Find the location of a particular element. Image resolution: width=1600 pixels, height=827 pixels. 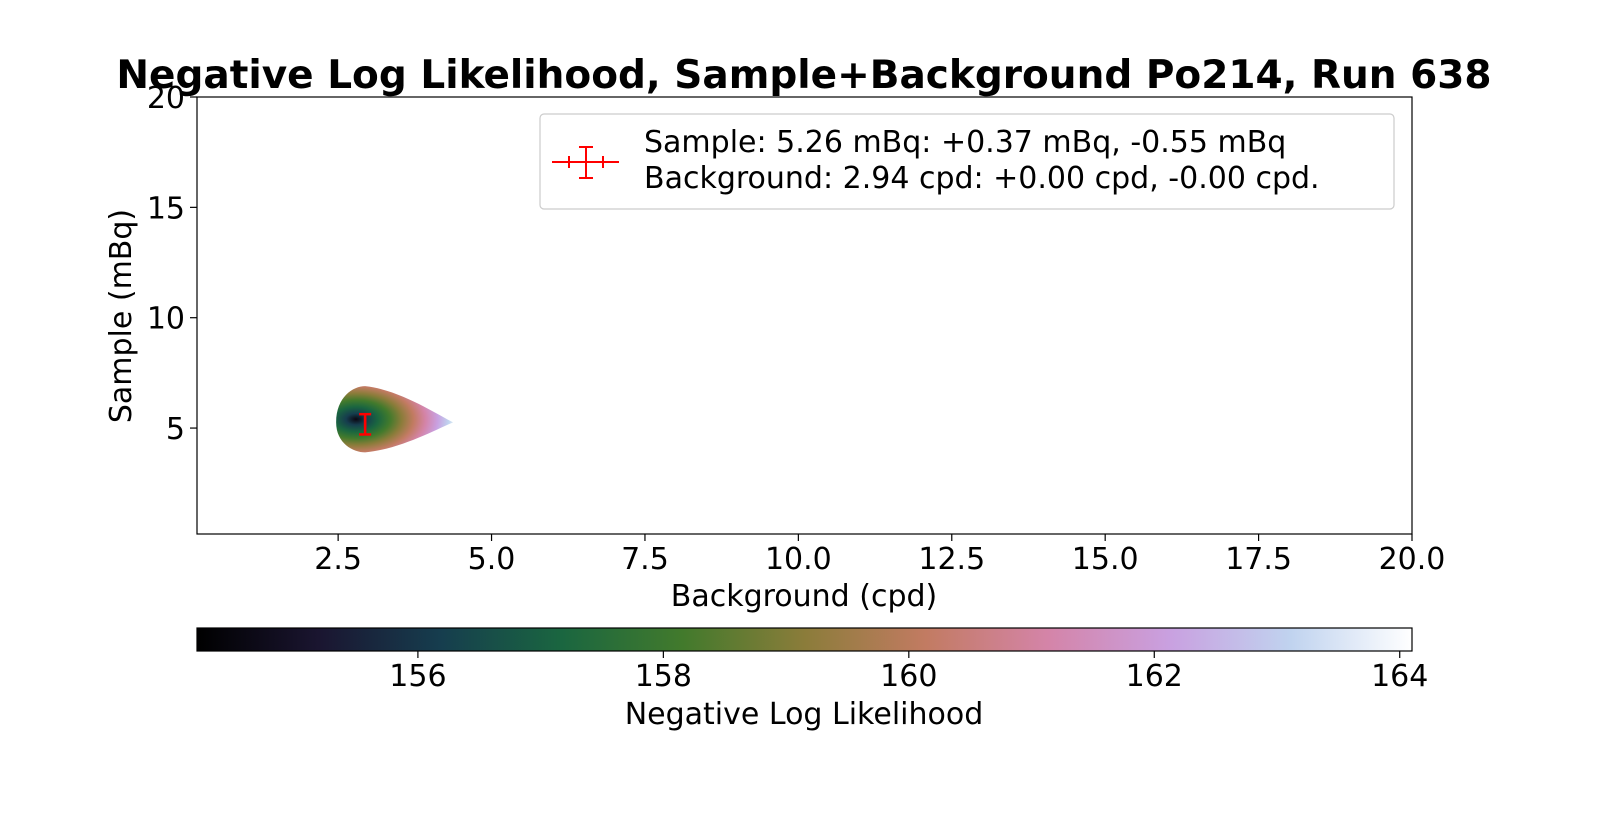

colorbar-ticks: 156 158 160 162 164 is located at coordinates (908, 672).